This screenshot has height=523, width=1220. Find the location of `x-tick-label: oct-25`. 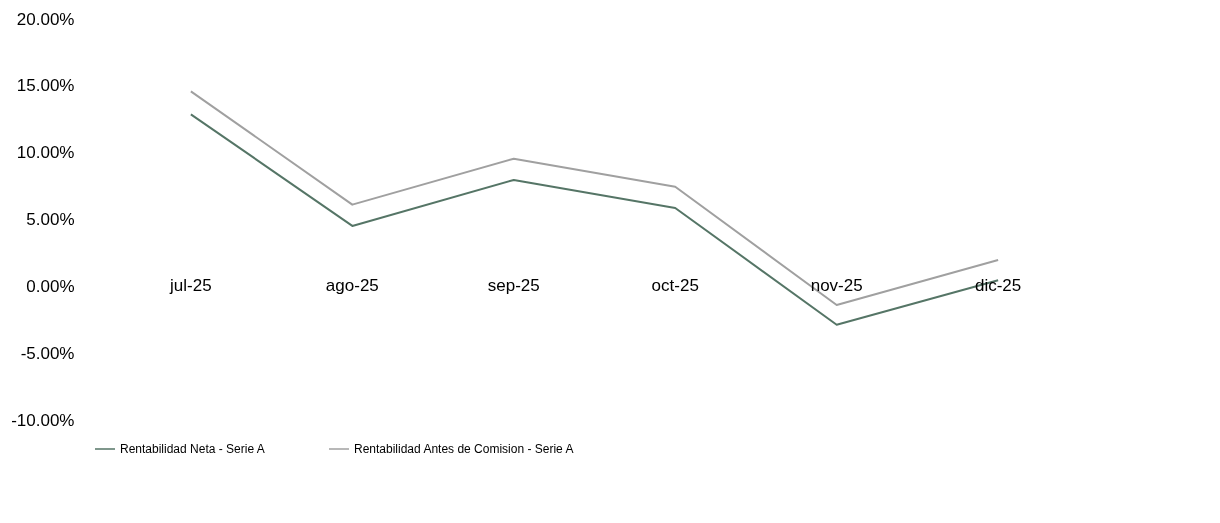

x-tick-label: oct-25 is located at coordinates (675, 286).